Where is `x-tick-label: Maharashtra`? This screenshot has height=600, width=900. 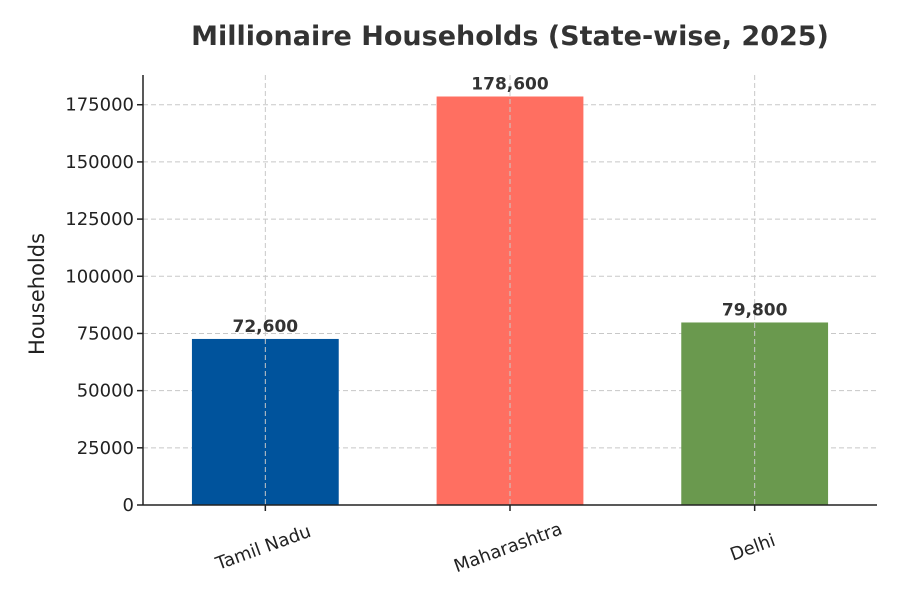
x-tick-label: Maharashtra is located at coordinates (508, 548).